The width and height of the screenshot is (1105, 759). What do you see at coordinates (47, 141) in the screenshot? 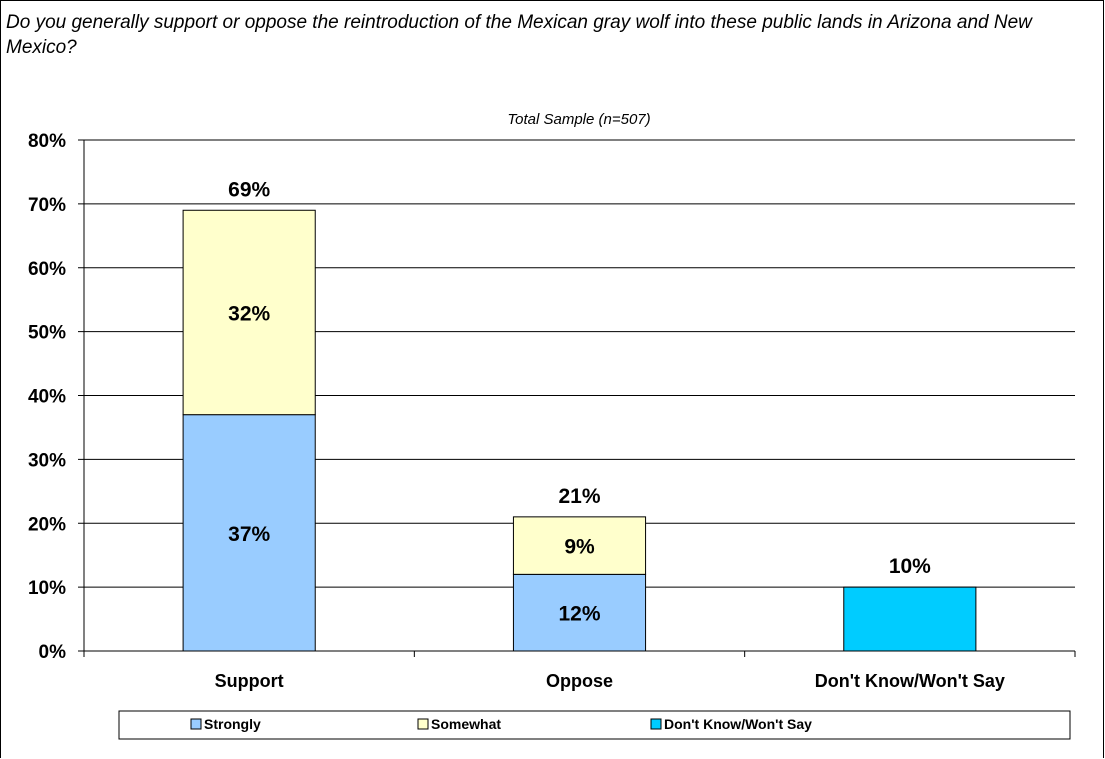
I see `y-tick-label: 80%` at bounding box center [47, 141].